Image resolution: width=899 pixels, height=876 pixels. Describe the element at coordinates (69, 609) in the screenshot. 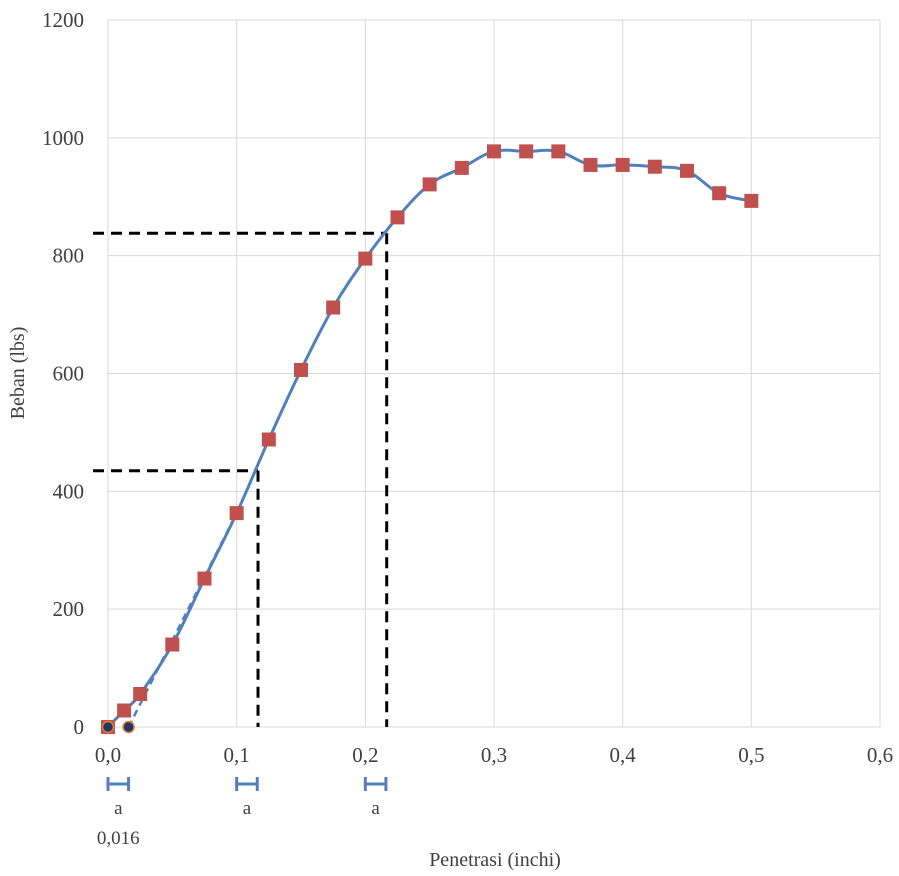

I see `y-tick-label-1: 200` at that location.